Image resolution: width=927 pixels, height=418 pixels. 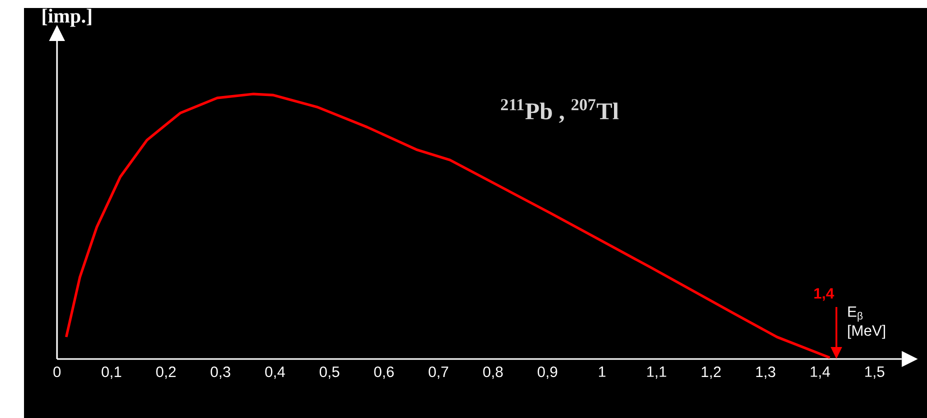 What do you see at coordinates (220, 372) in the screenshot?
I see `x-tick-label: 0,3` at bounding box center [220, 372].